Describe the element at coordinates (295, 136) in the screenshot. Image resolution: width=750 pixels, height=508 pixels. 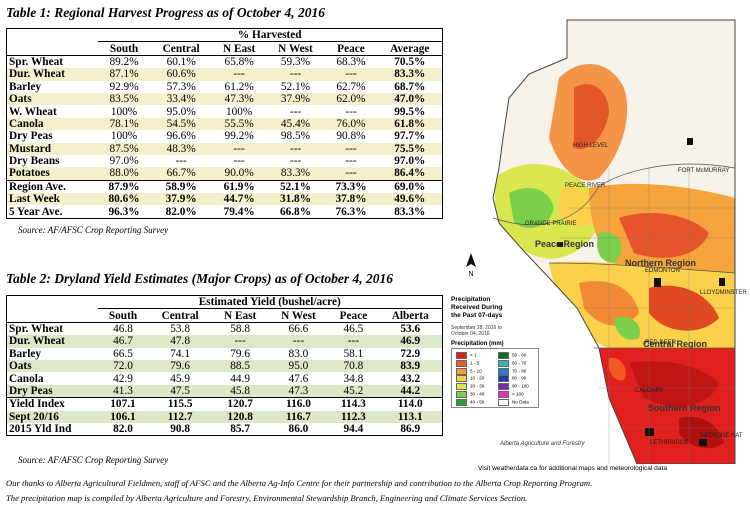
I see `table-cell: 98.5%` at that location.